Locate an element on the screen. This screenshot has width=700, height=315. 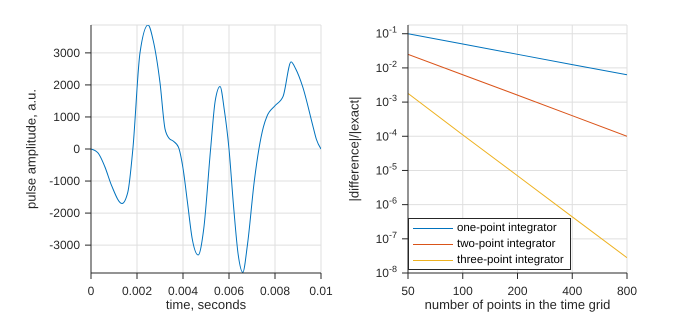
y-tick-label: 10$^{-2}$ is located at coordinates (386, 66).